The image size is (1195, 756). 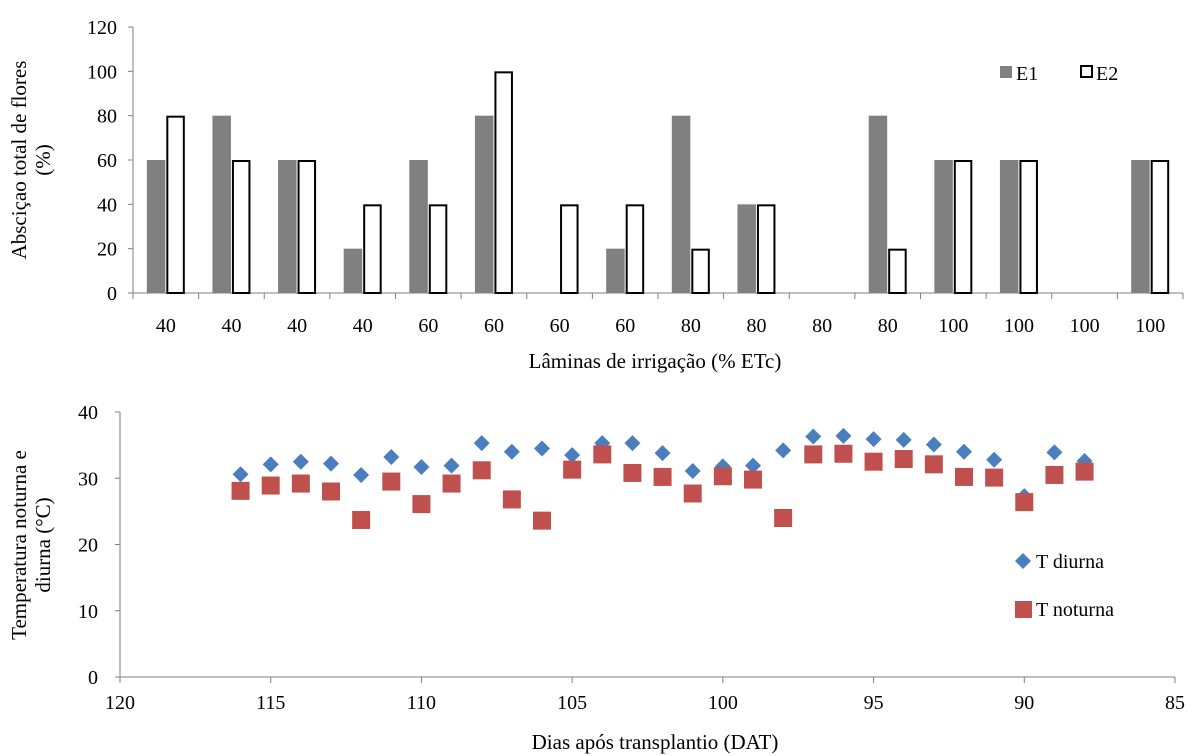 I want to click on scatter-chart-y-axis-title-line1: Temperatura noturna e, so click(x=19, y=545).